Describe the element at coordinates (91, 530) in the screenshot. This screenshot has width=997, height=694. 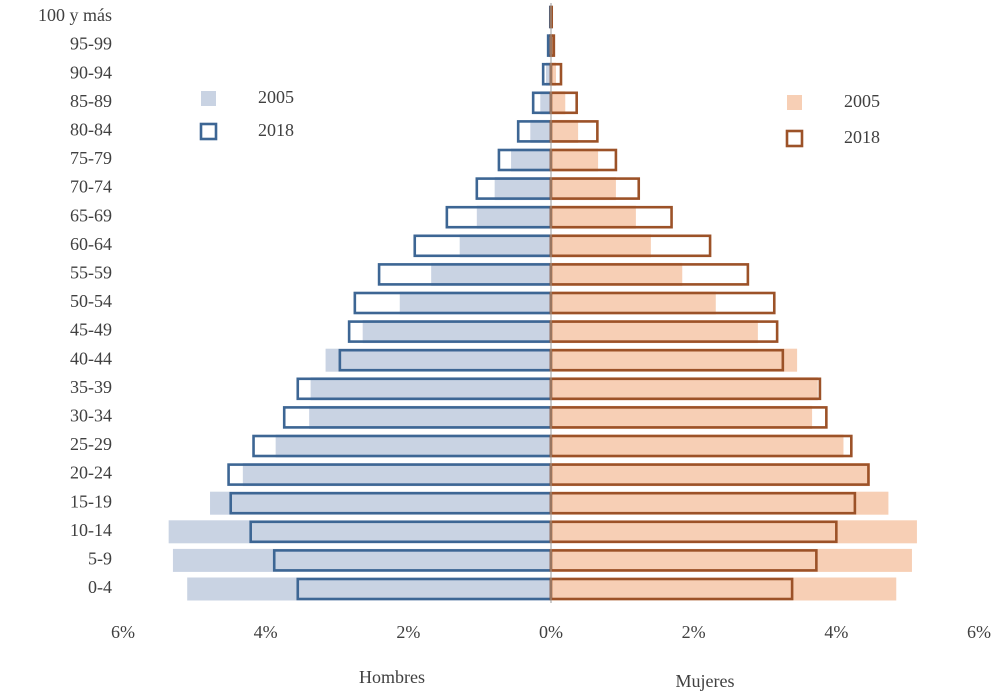
I see `y-tick-label: 10-14` at that location.